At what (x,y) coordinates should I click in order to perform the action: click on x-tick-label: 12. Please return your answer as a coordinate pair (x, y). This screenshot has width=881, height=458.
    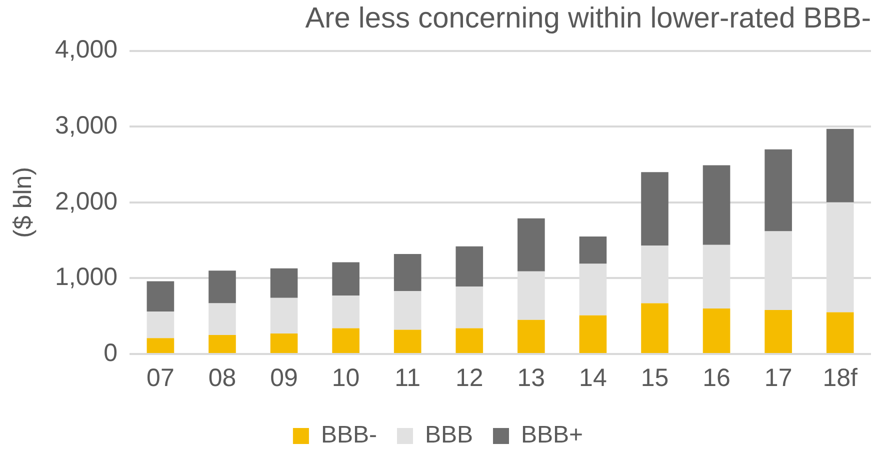
    Looking at the image, I should click on (469, 378).